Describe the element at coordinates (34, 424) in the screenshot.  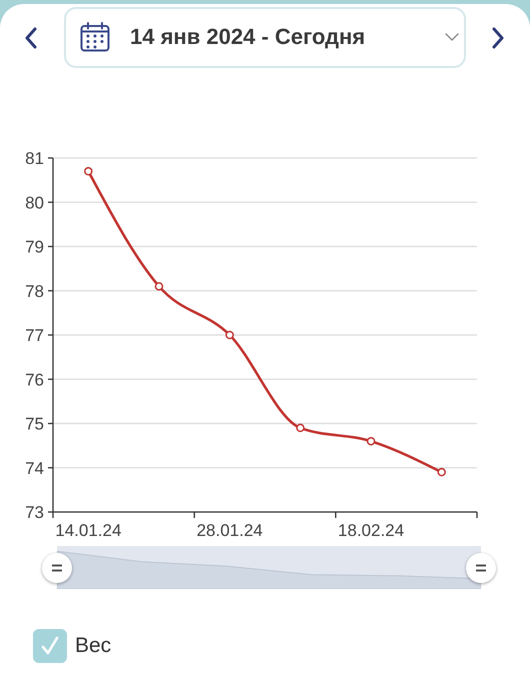
I see `y-tick-label: 75` at that location.